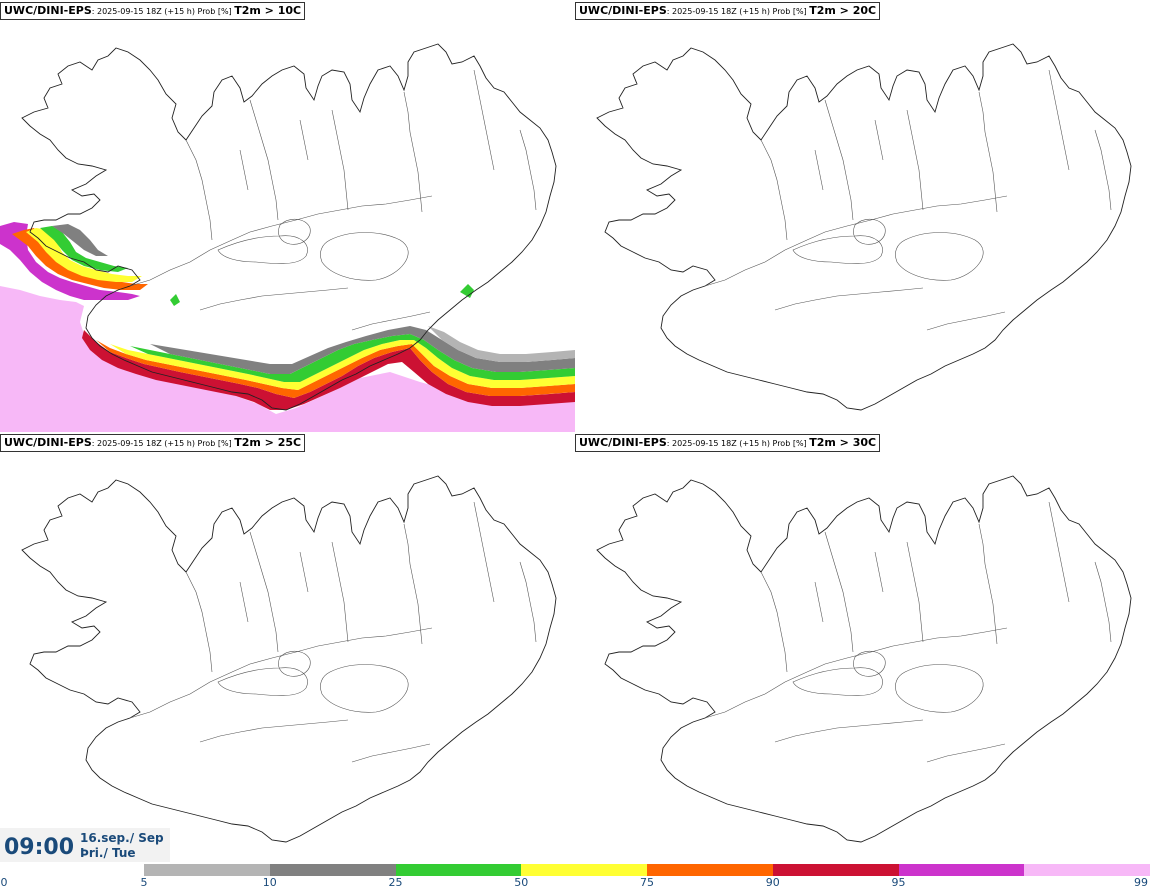  What do you see at coordinates (122, 838) in the screenshot?
I see `valid-date: 16.sep./ Sep` at bounding box center [122, 838].